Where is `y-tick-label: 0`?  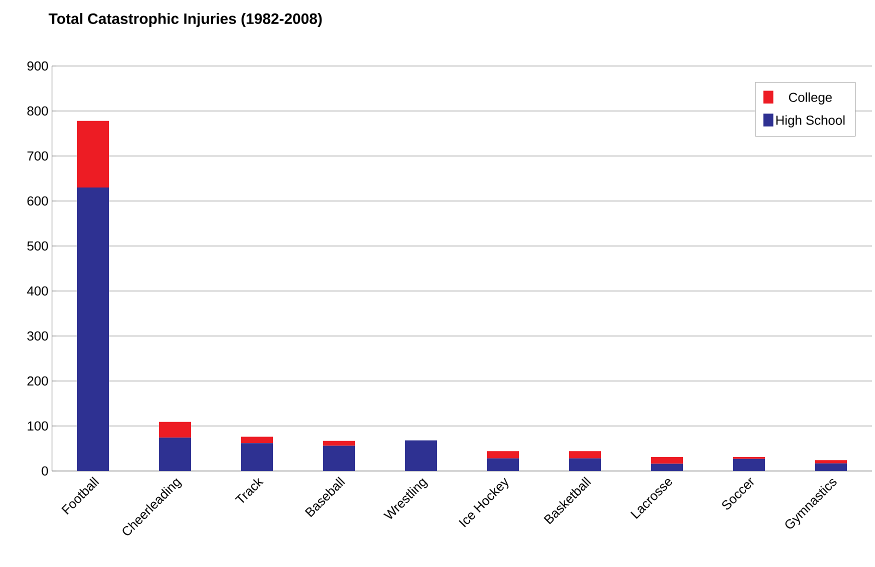
y-tick-label: 0 is located at coordinates (45, 471).